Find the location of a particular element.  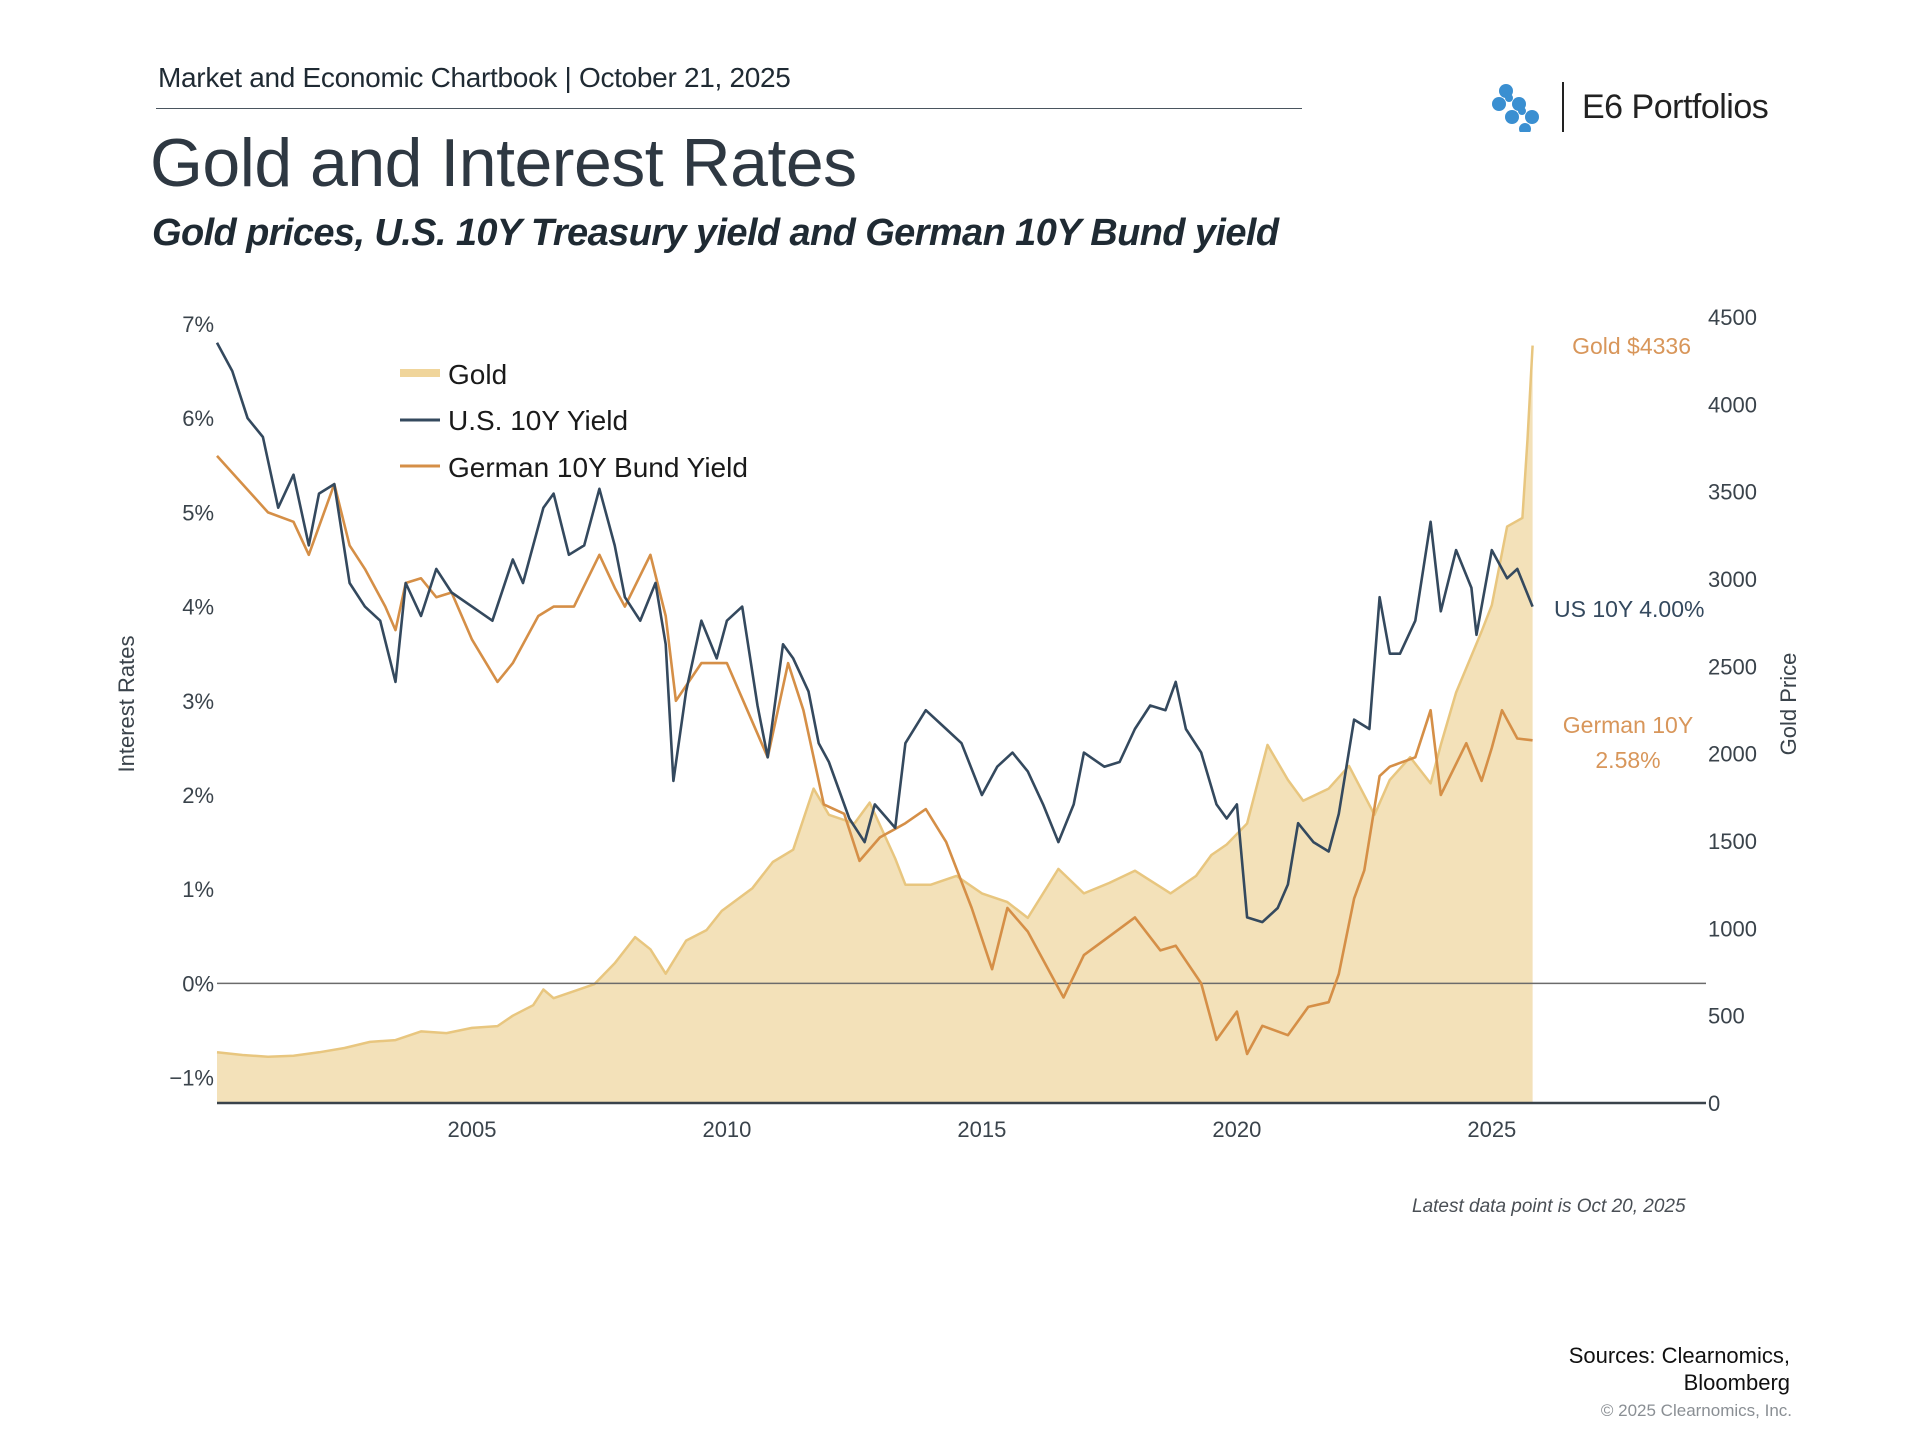

right-tick-label: 3500 is located at coordinates (1732, 492).